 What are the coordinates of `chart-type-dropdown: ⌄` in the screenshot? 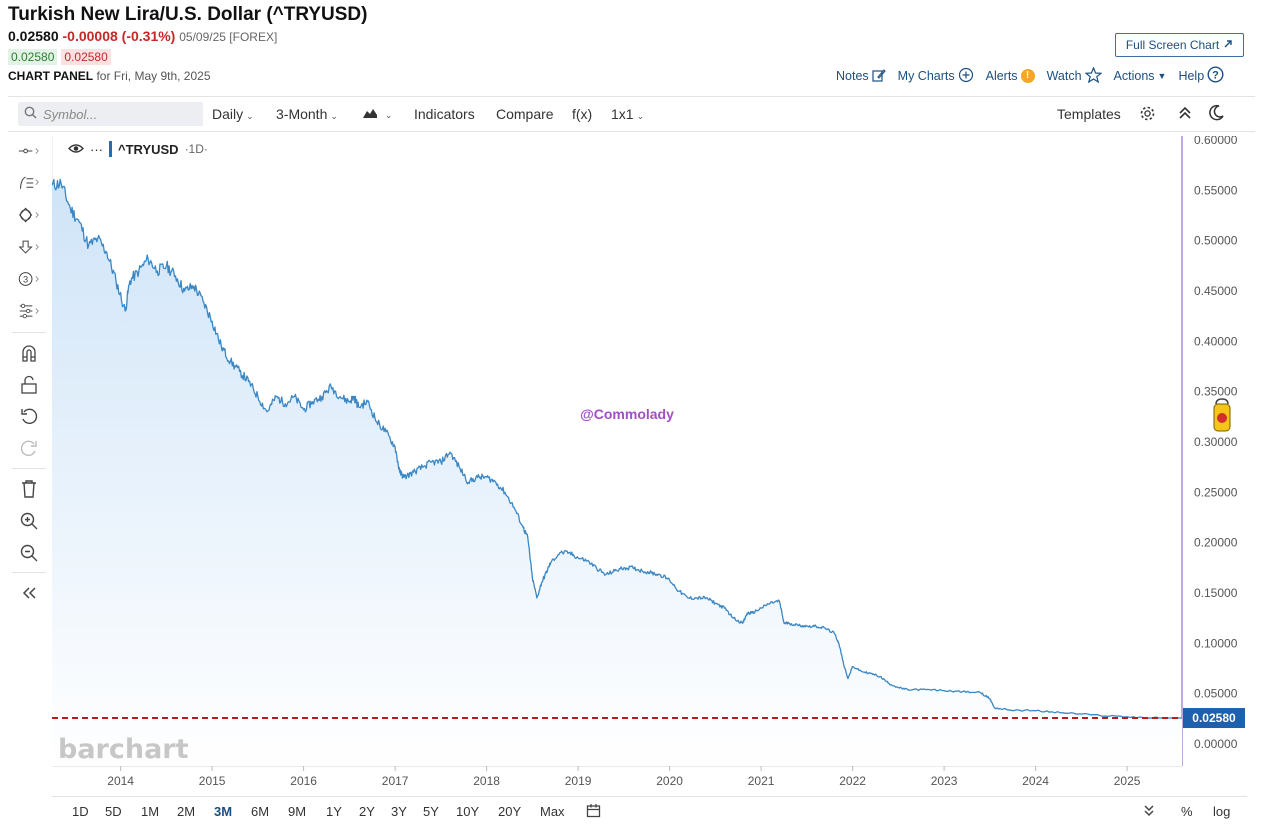 It's located at (377, 113).